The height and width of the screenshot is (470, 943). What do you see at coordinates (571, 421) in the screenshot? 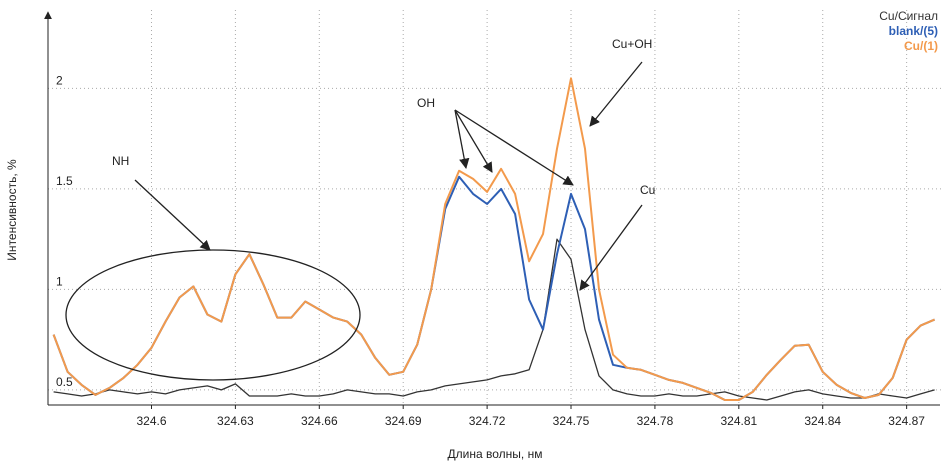
I see `x-tick-label: 324.75` at bounding box center [571, 421].